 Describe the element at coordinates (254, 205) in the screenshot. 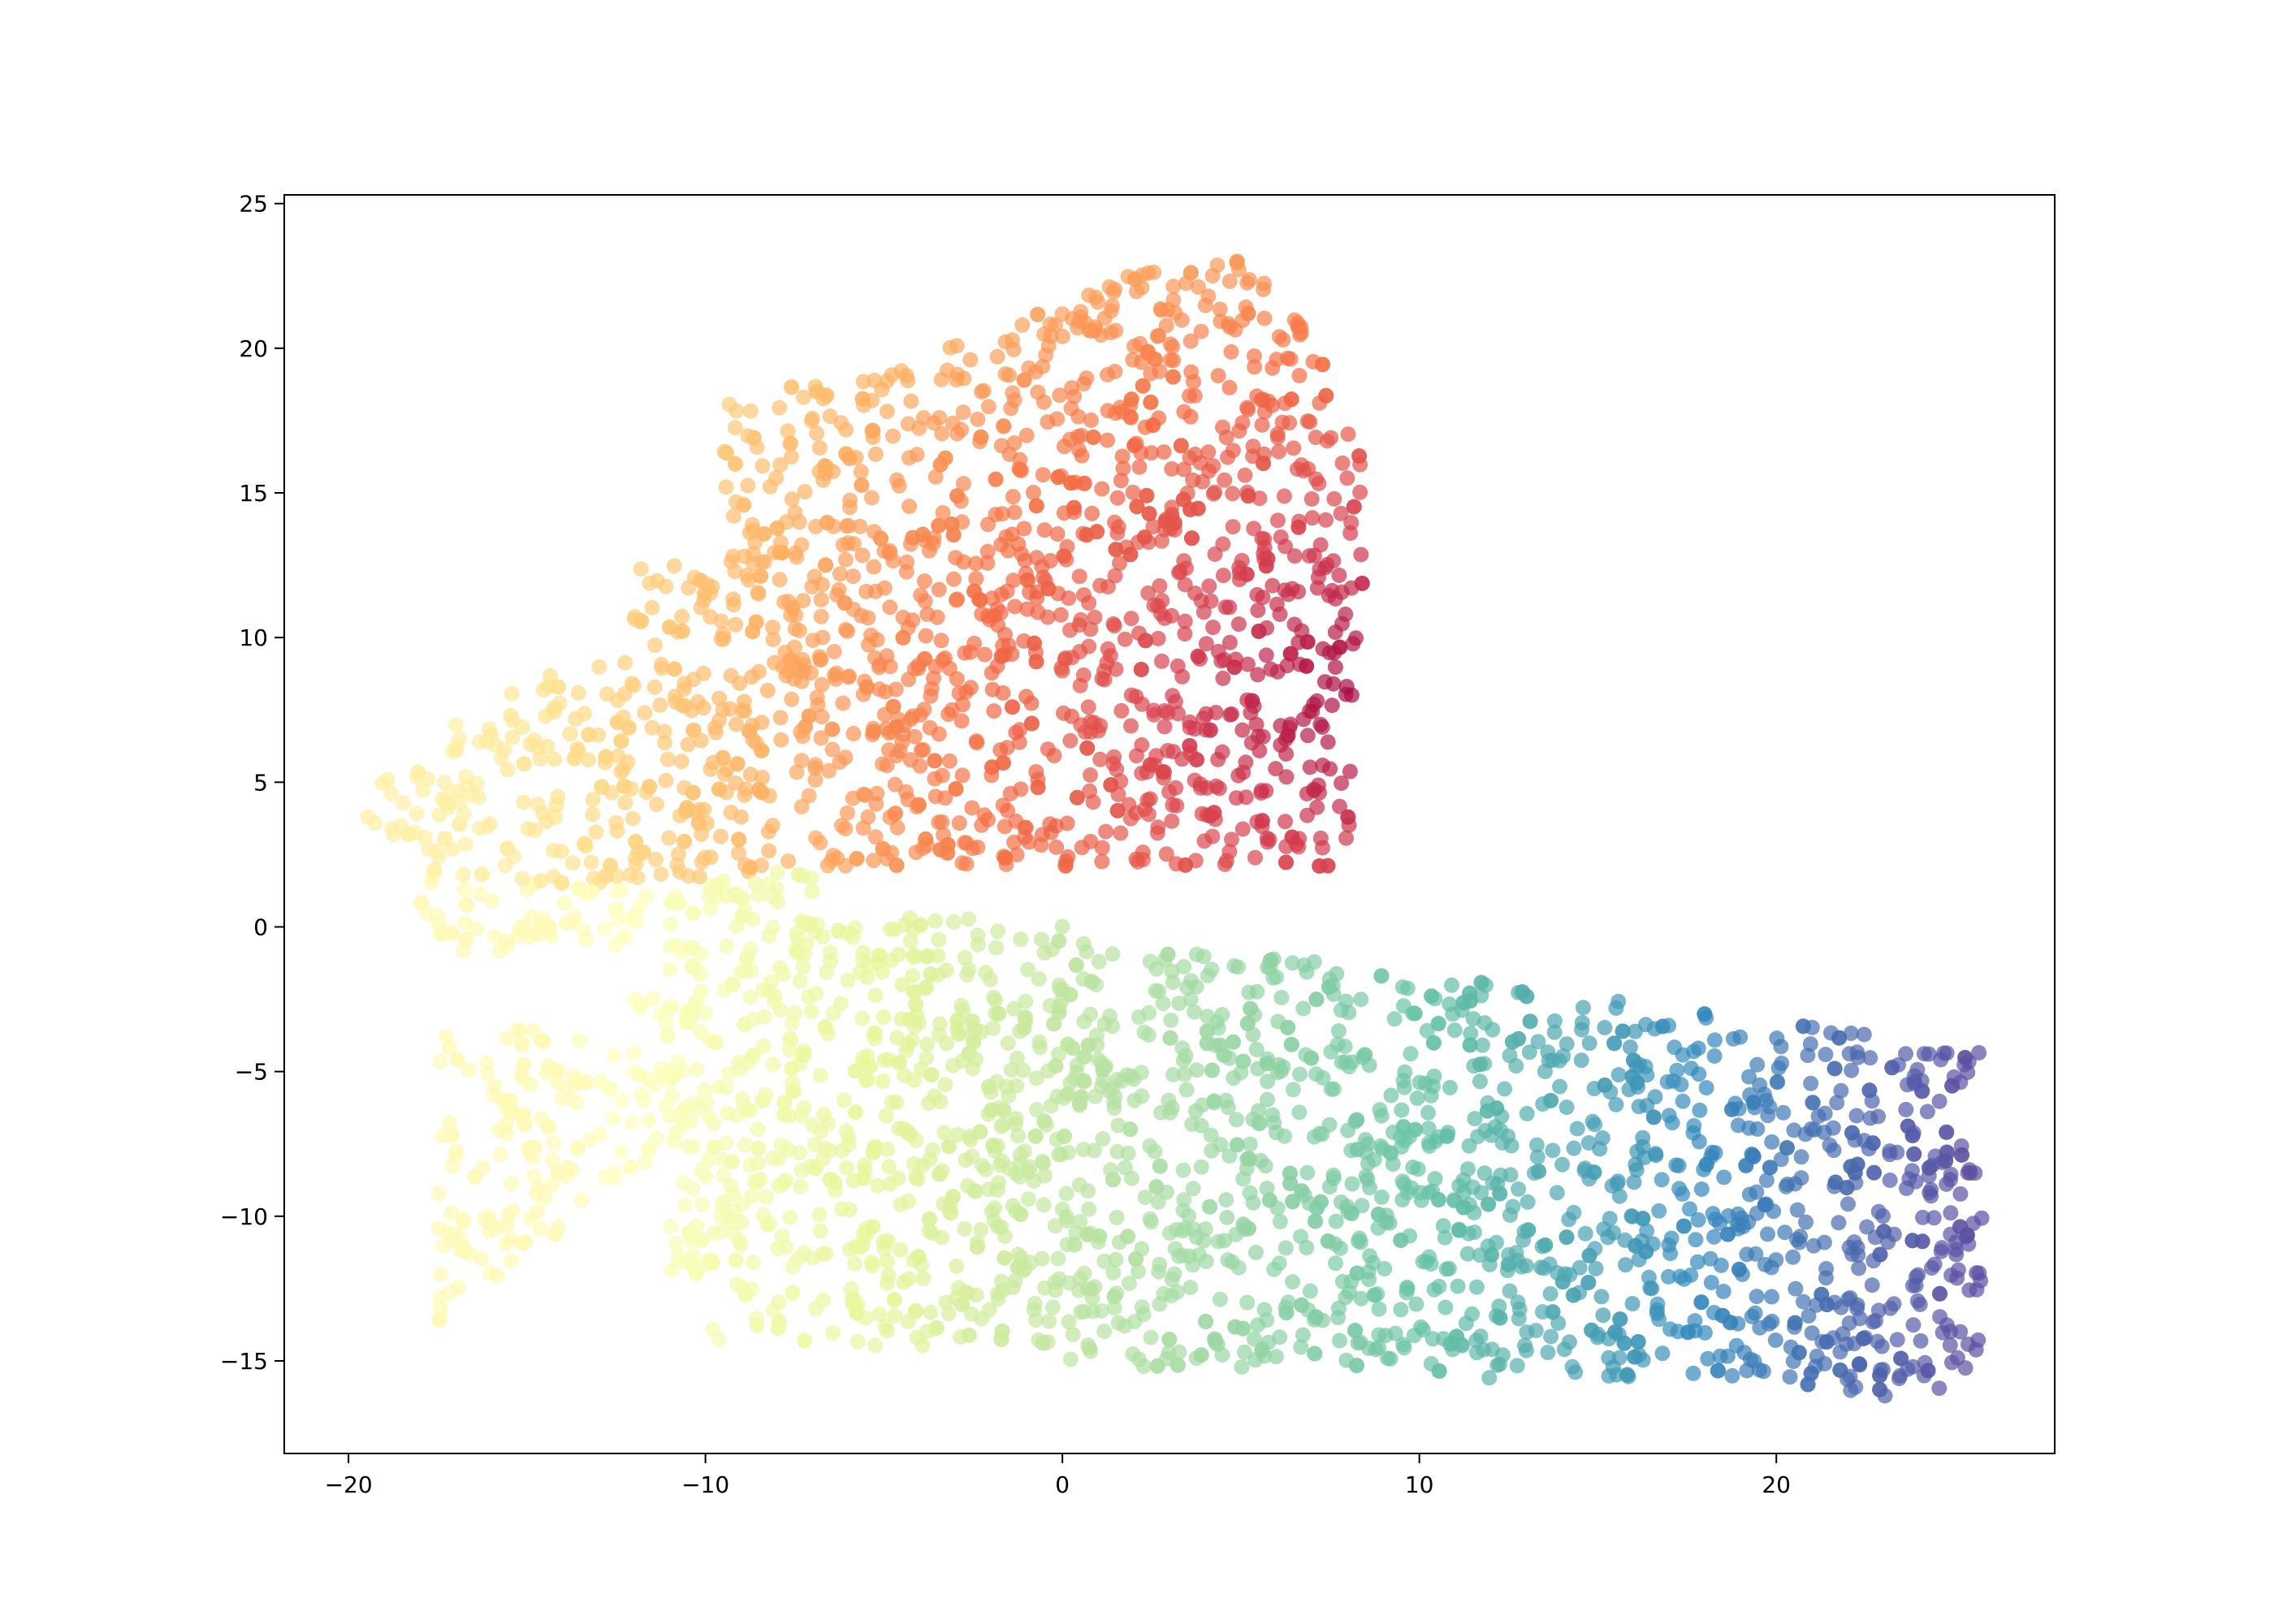

I see `y-tick-label: 25` at that location.